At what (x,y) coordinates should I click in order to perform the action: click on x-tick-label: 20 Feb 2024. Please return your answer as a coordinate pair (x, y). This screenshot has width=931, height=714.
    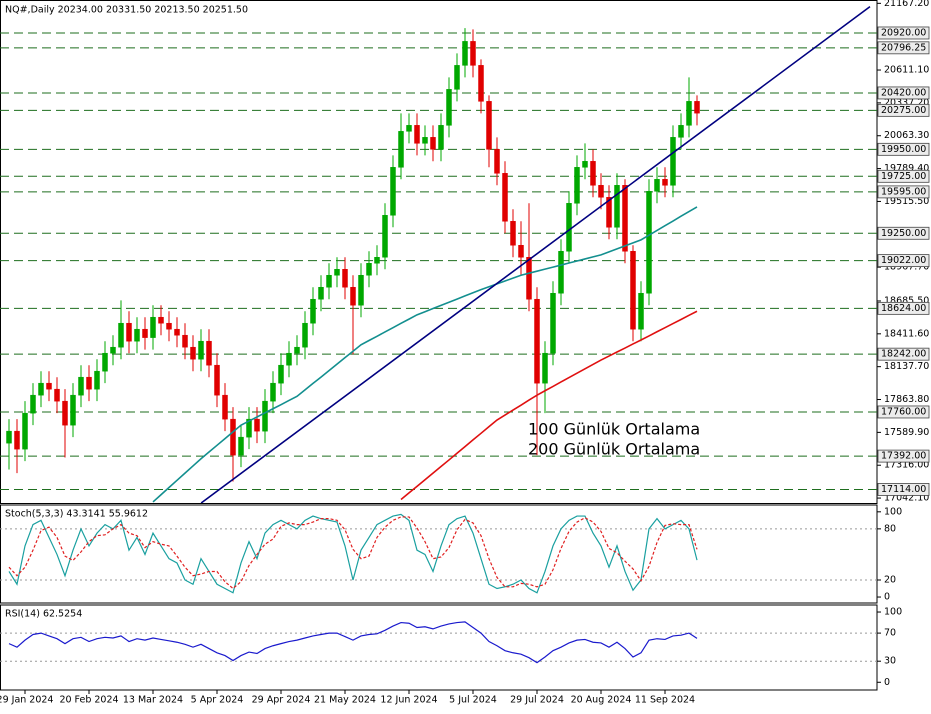
    Looking at the image, I should click on (88, 700).